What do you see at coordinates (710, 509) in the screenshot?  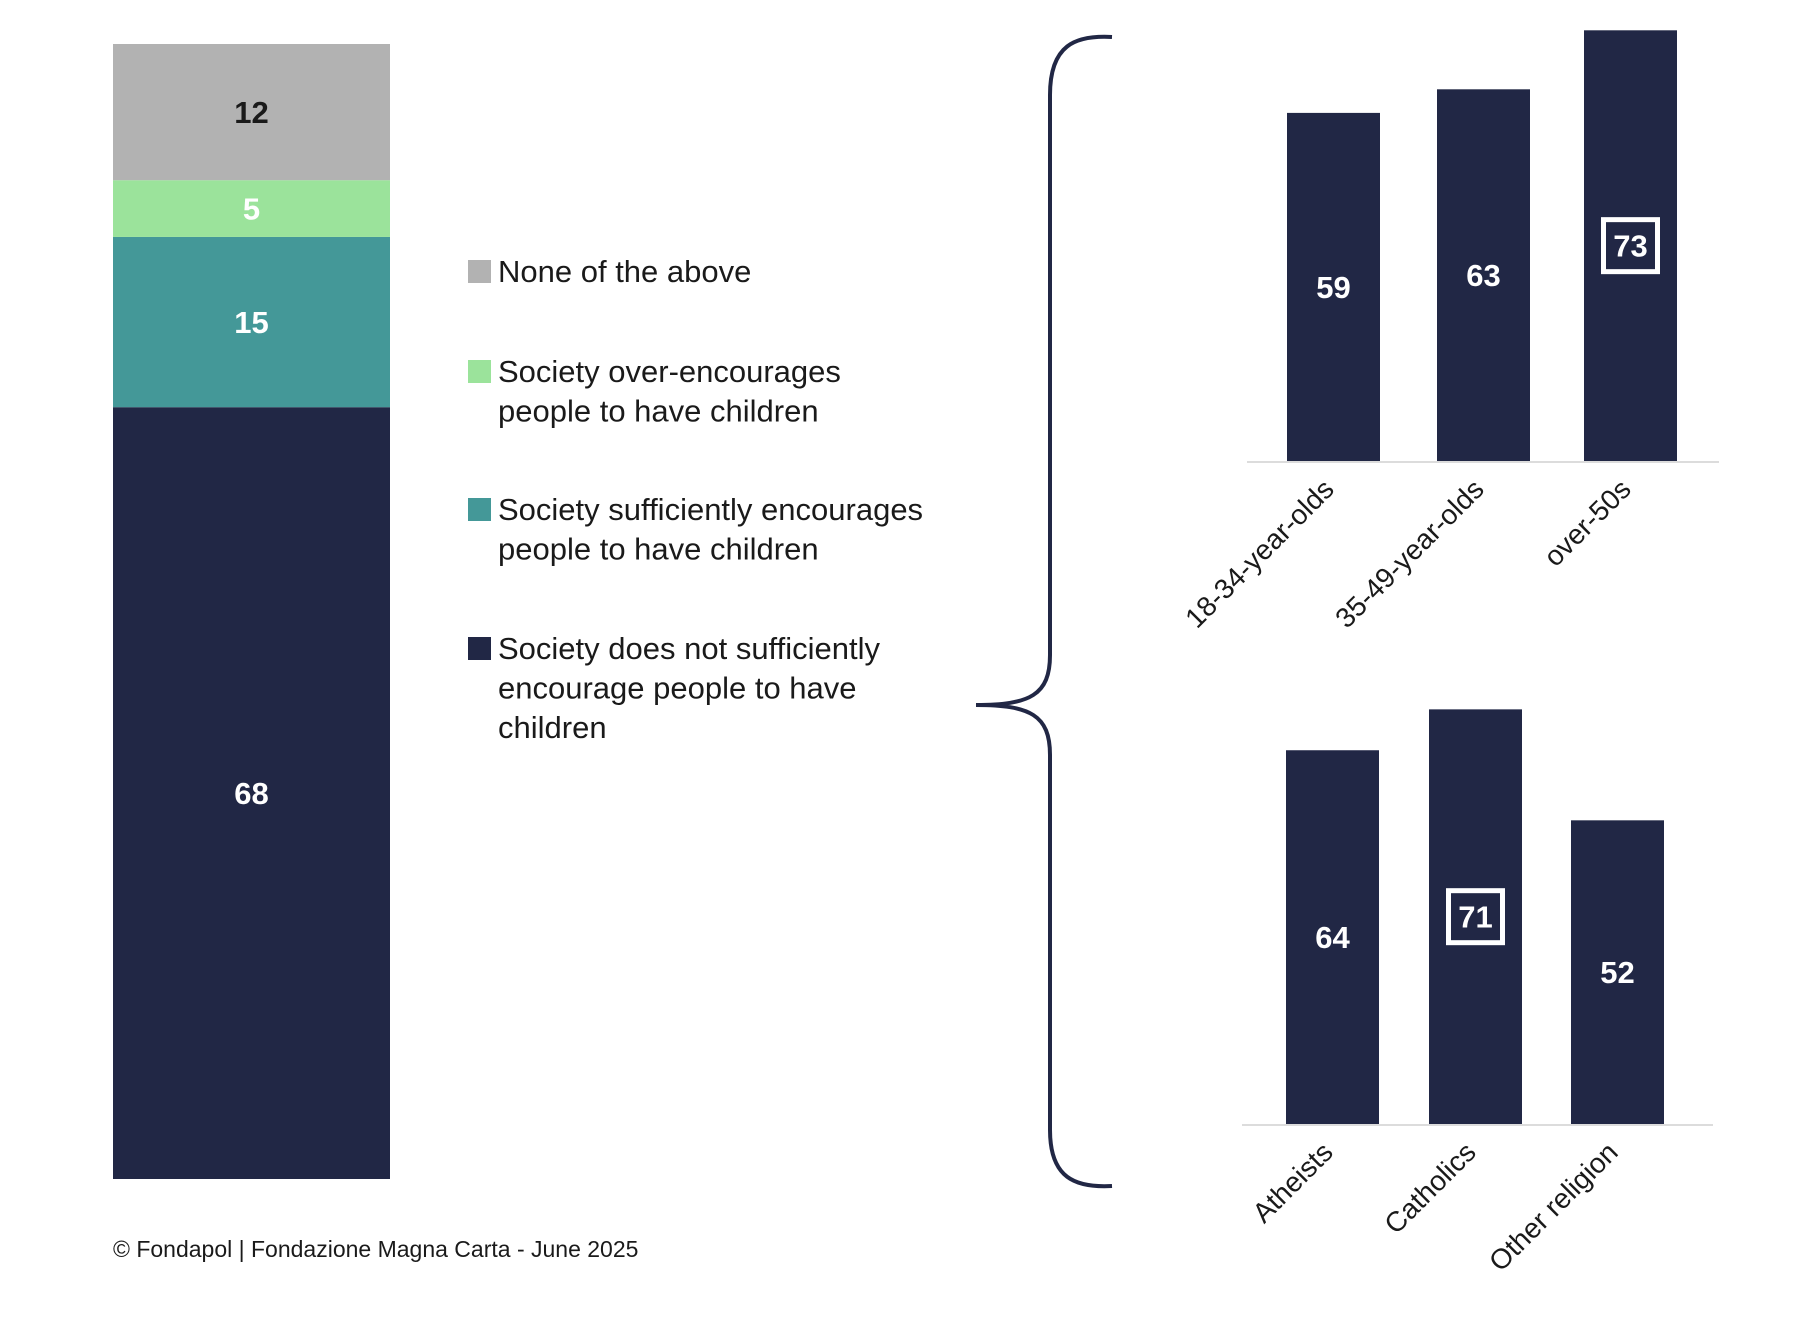 I see `legend-label: Society sufficiently encourages` at bounding box center [710, 509].